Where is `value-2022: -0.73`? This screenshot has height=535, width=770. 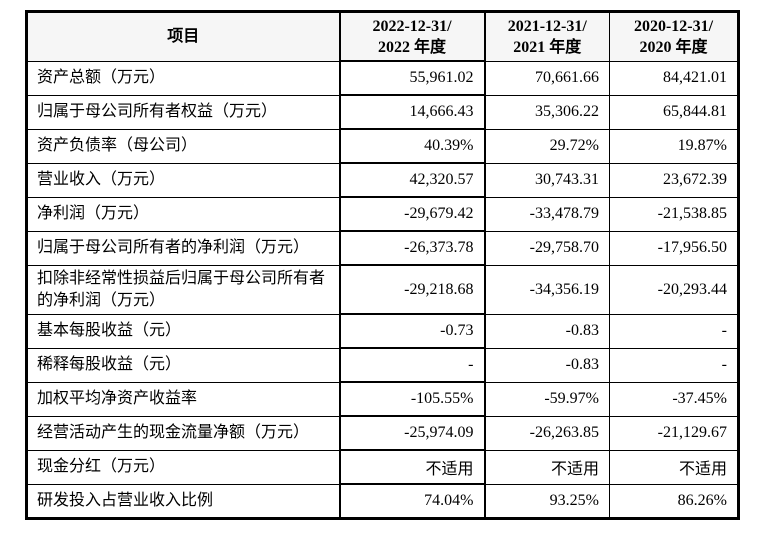
value-2022: -0.73 is located at coordinates (412, 331).